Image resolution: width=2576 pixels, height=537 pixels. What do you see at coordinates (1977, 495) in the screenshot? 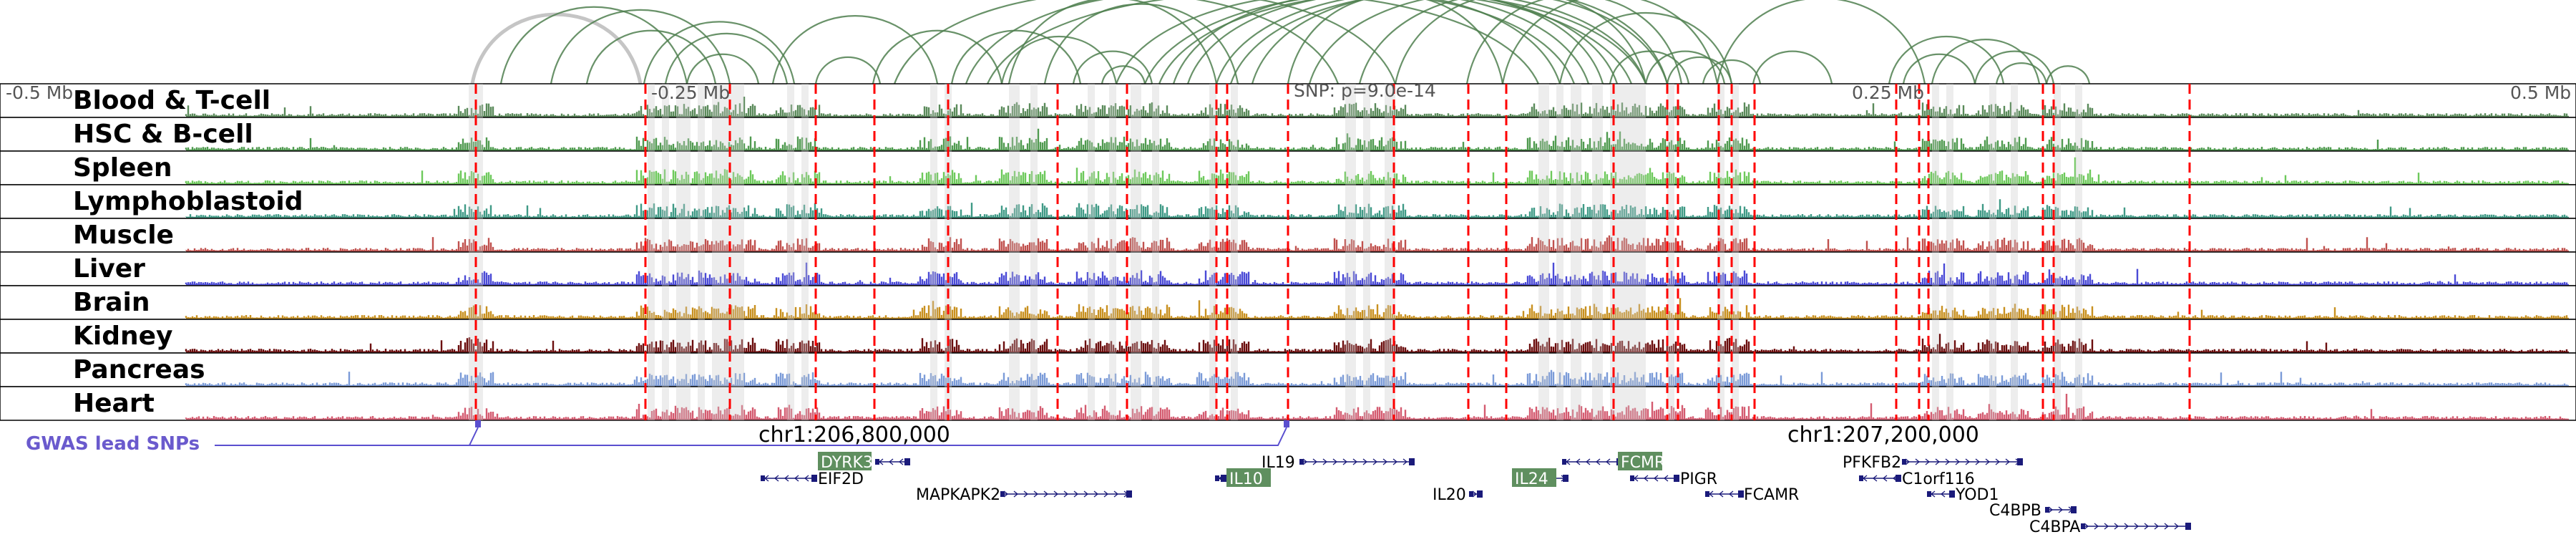
I see `gene-label: YOD1` at bounding box center [1977, 495].